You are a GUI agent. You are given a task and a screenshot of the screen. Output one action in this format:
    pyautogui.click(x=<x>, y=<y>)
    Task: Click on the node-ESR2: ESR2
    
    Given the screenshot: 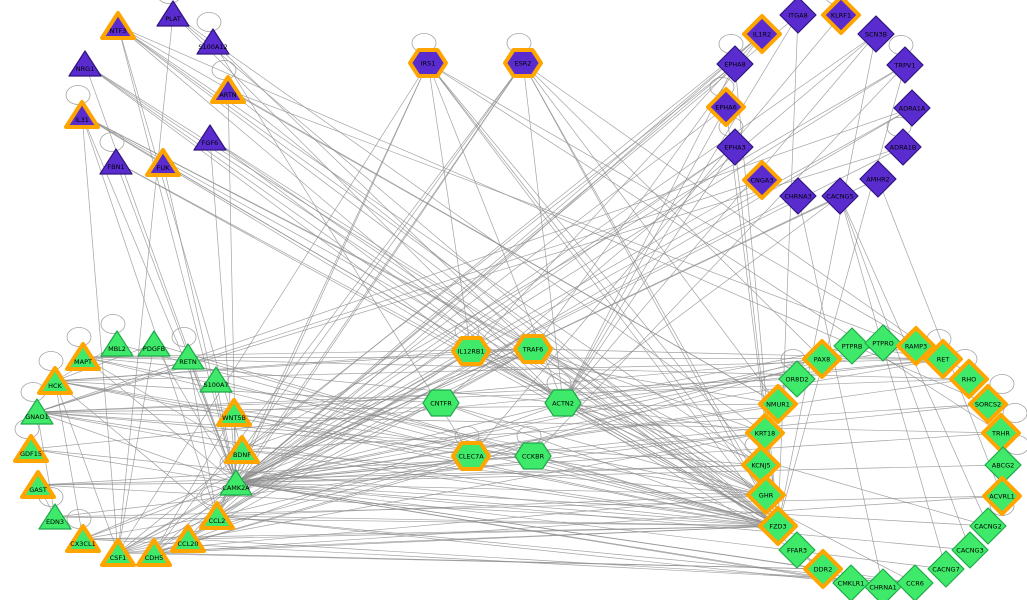 What is the action you would take?
    pyautogui.click(x=523, y=63)
    